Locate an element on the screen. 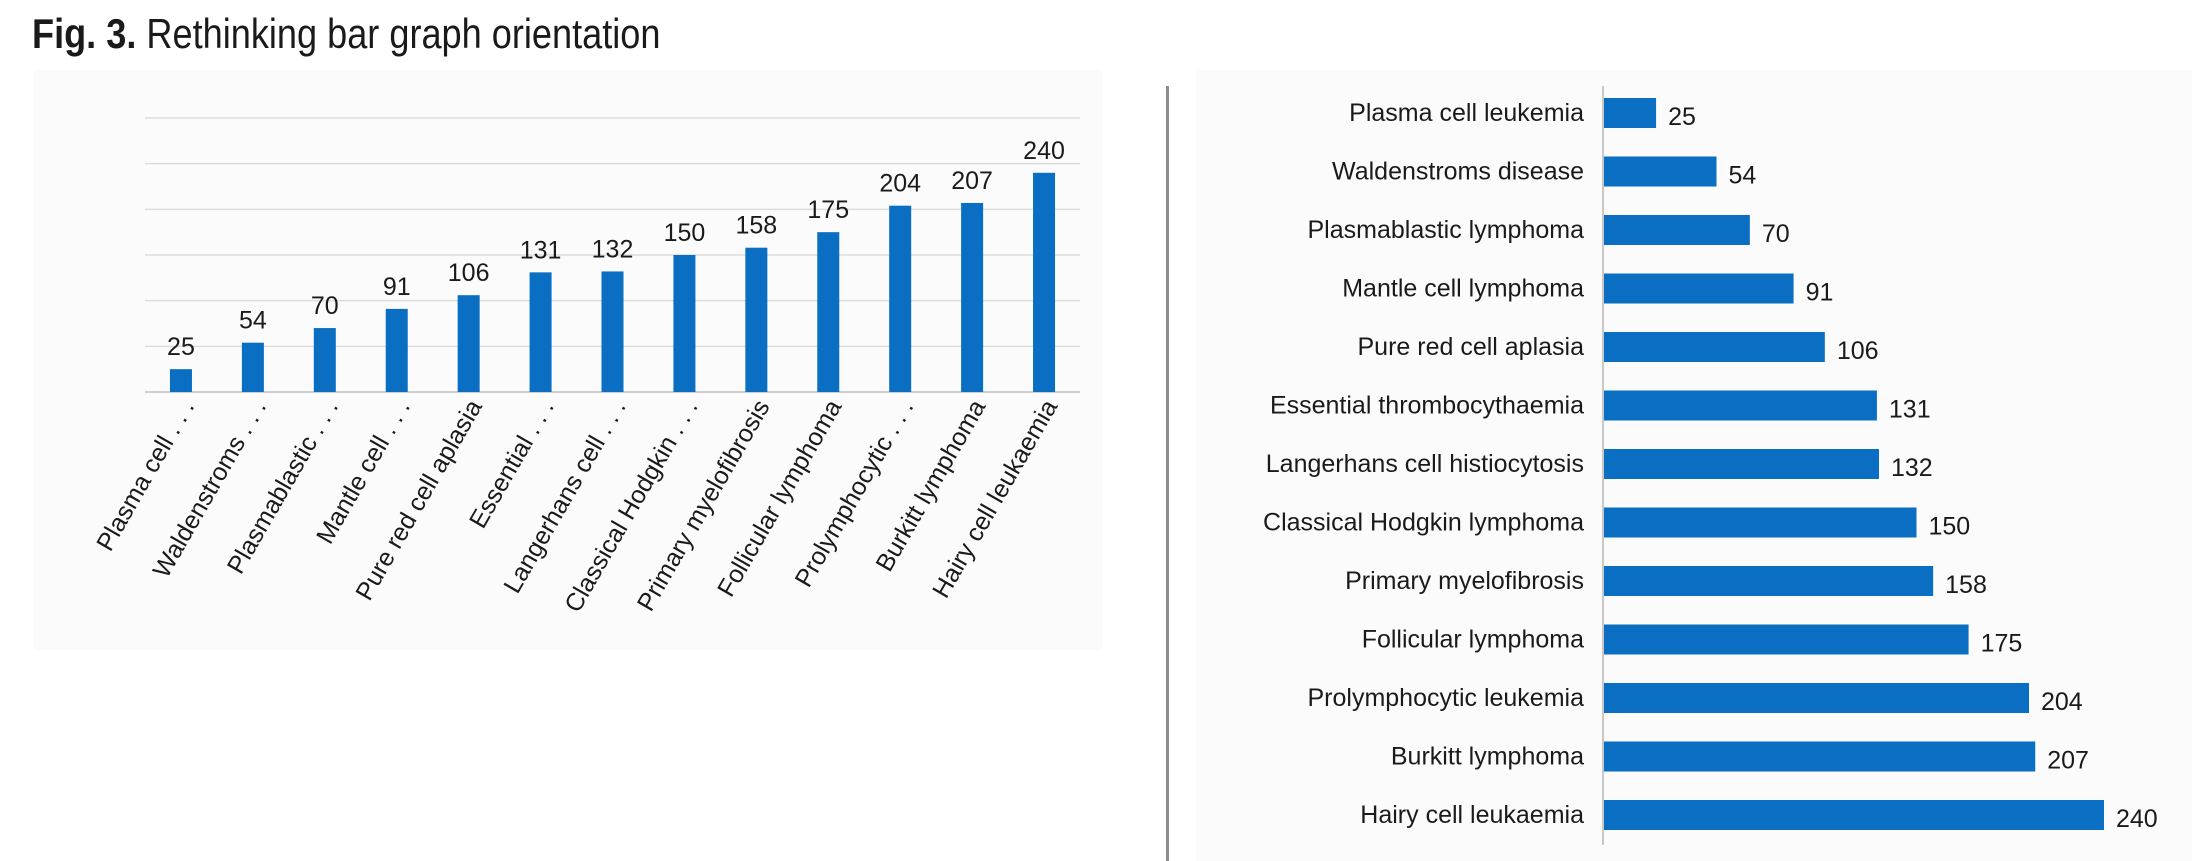  category-label: Hairy cell leukaemia is located at coordinates (1472, 815).